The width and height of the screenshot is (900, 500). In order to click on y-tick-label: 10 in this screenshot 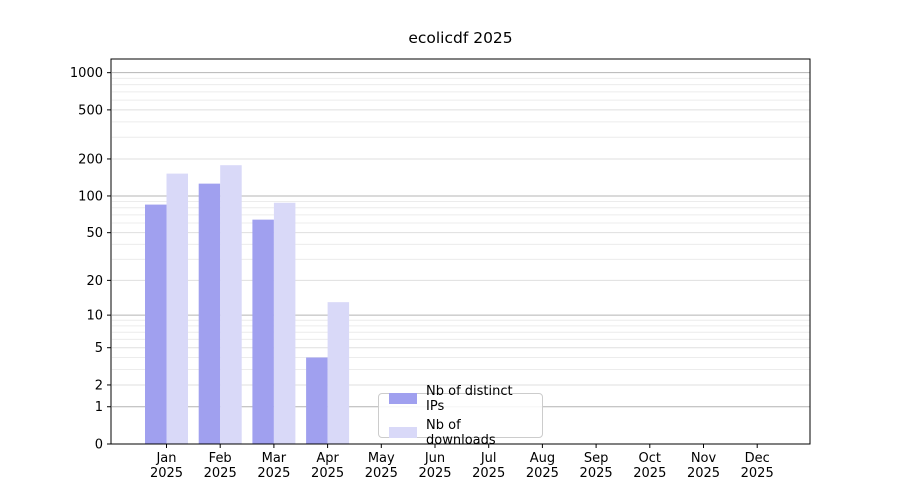, I will do `click(94, 316)`.